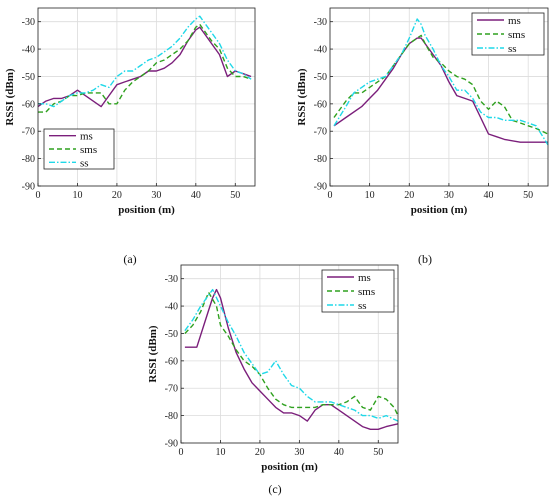 This screenshot has height=498, width=550. I want to click on panel-label: (c), so click(274, 489).